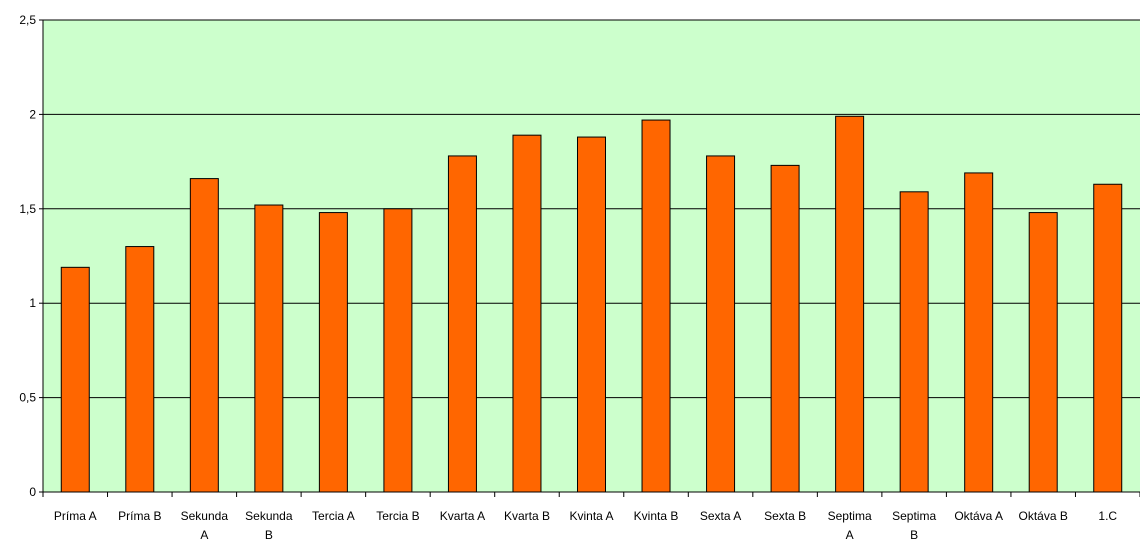 The image size is (1140, 541). I want to click on x-tick-label: Kvinta B, so click(656, 516).